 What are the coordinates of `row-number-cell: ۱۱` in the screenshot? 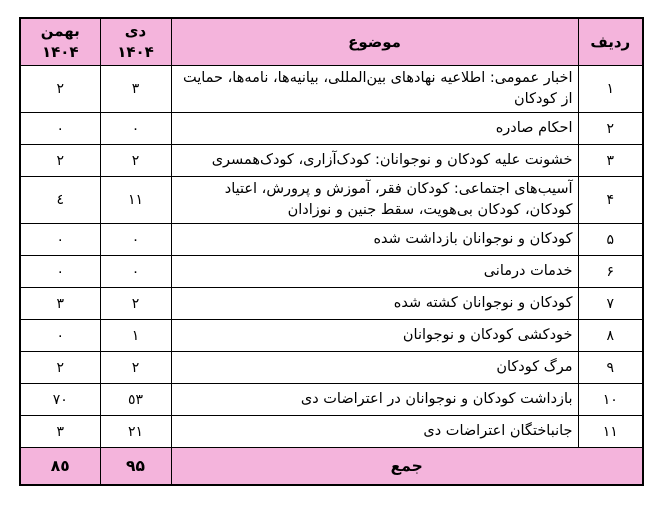 It's located at (610, 432).